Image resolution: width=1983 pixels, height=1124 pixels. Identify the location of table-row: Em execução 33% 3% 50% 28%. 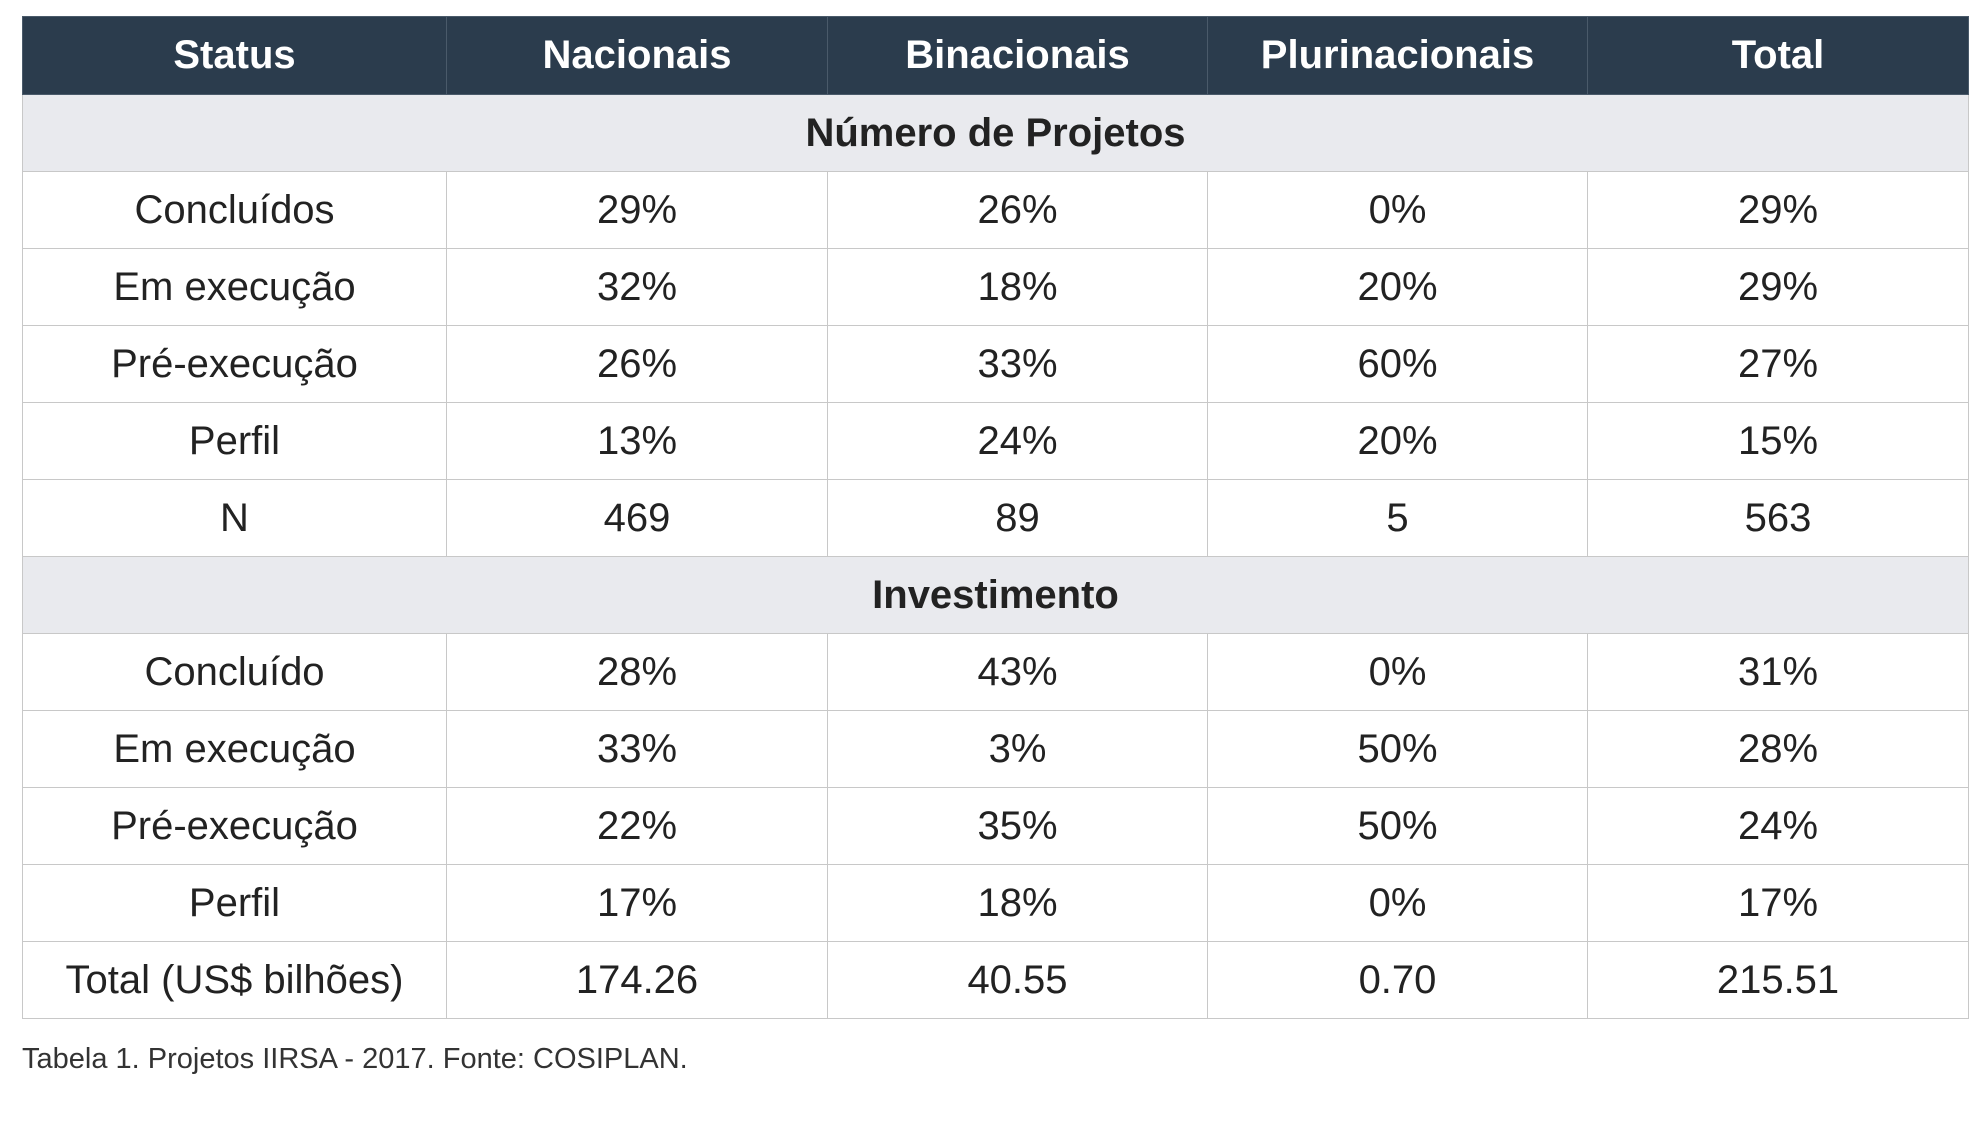
(995, 749).